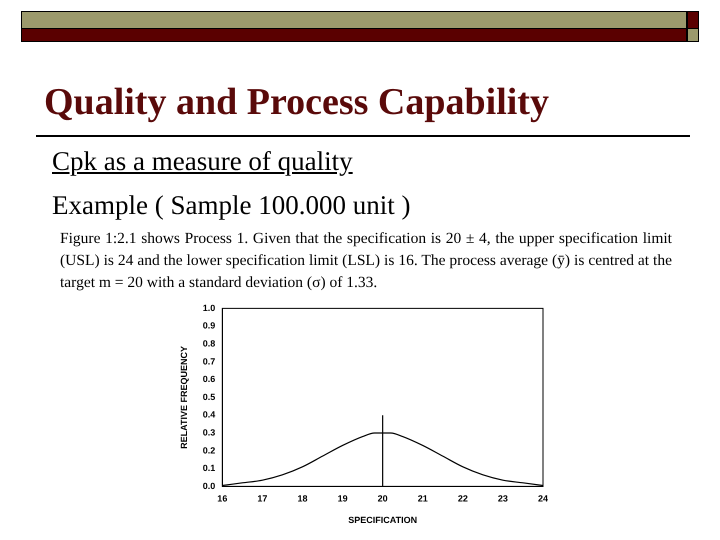  I want to click on y-axis-title: RELATIVE FREQUENCY, so click(183, 397).